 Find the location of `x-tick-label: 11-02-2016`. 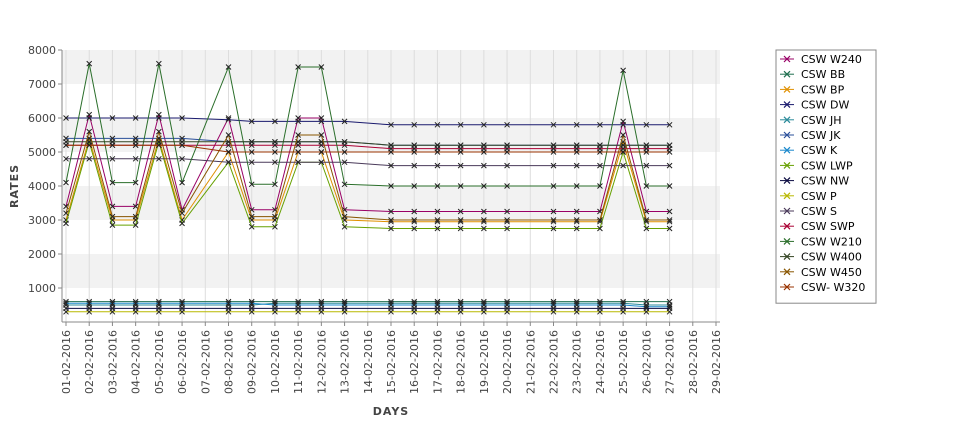

x-tick-label: 11-02-2016 is located at coordinates (298, 362).